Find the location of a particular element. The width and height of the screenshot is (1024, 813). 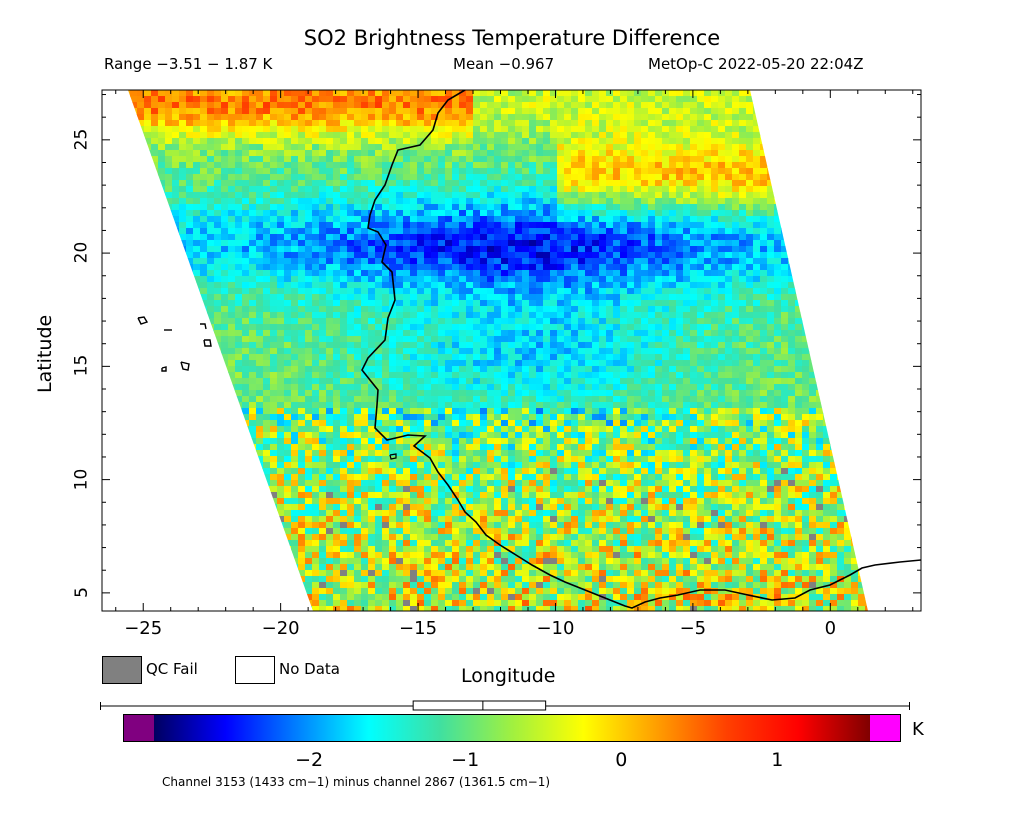

mean-label: Mean −0.967 is located at coordinates (504, 64).